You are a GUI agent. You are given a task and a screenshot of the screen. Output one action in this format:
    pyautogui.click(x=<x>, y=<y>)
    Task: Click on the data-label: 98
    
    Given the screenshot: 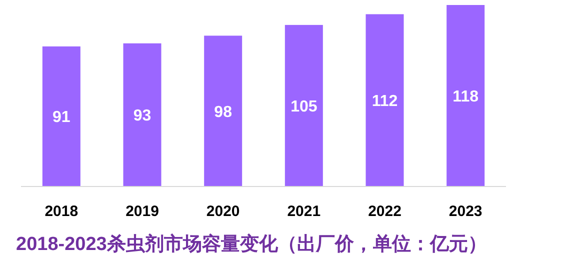 What is the action you would take?
    pyautogui.click(x=223, y=112)
    